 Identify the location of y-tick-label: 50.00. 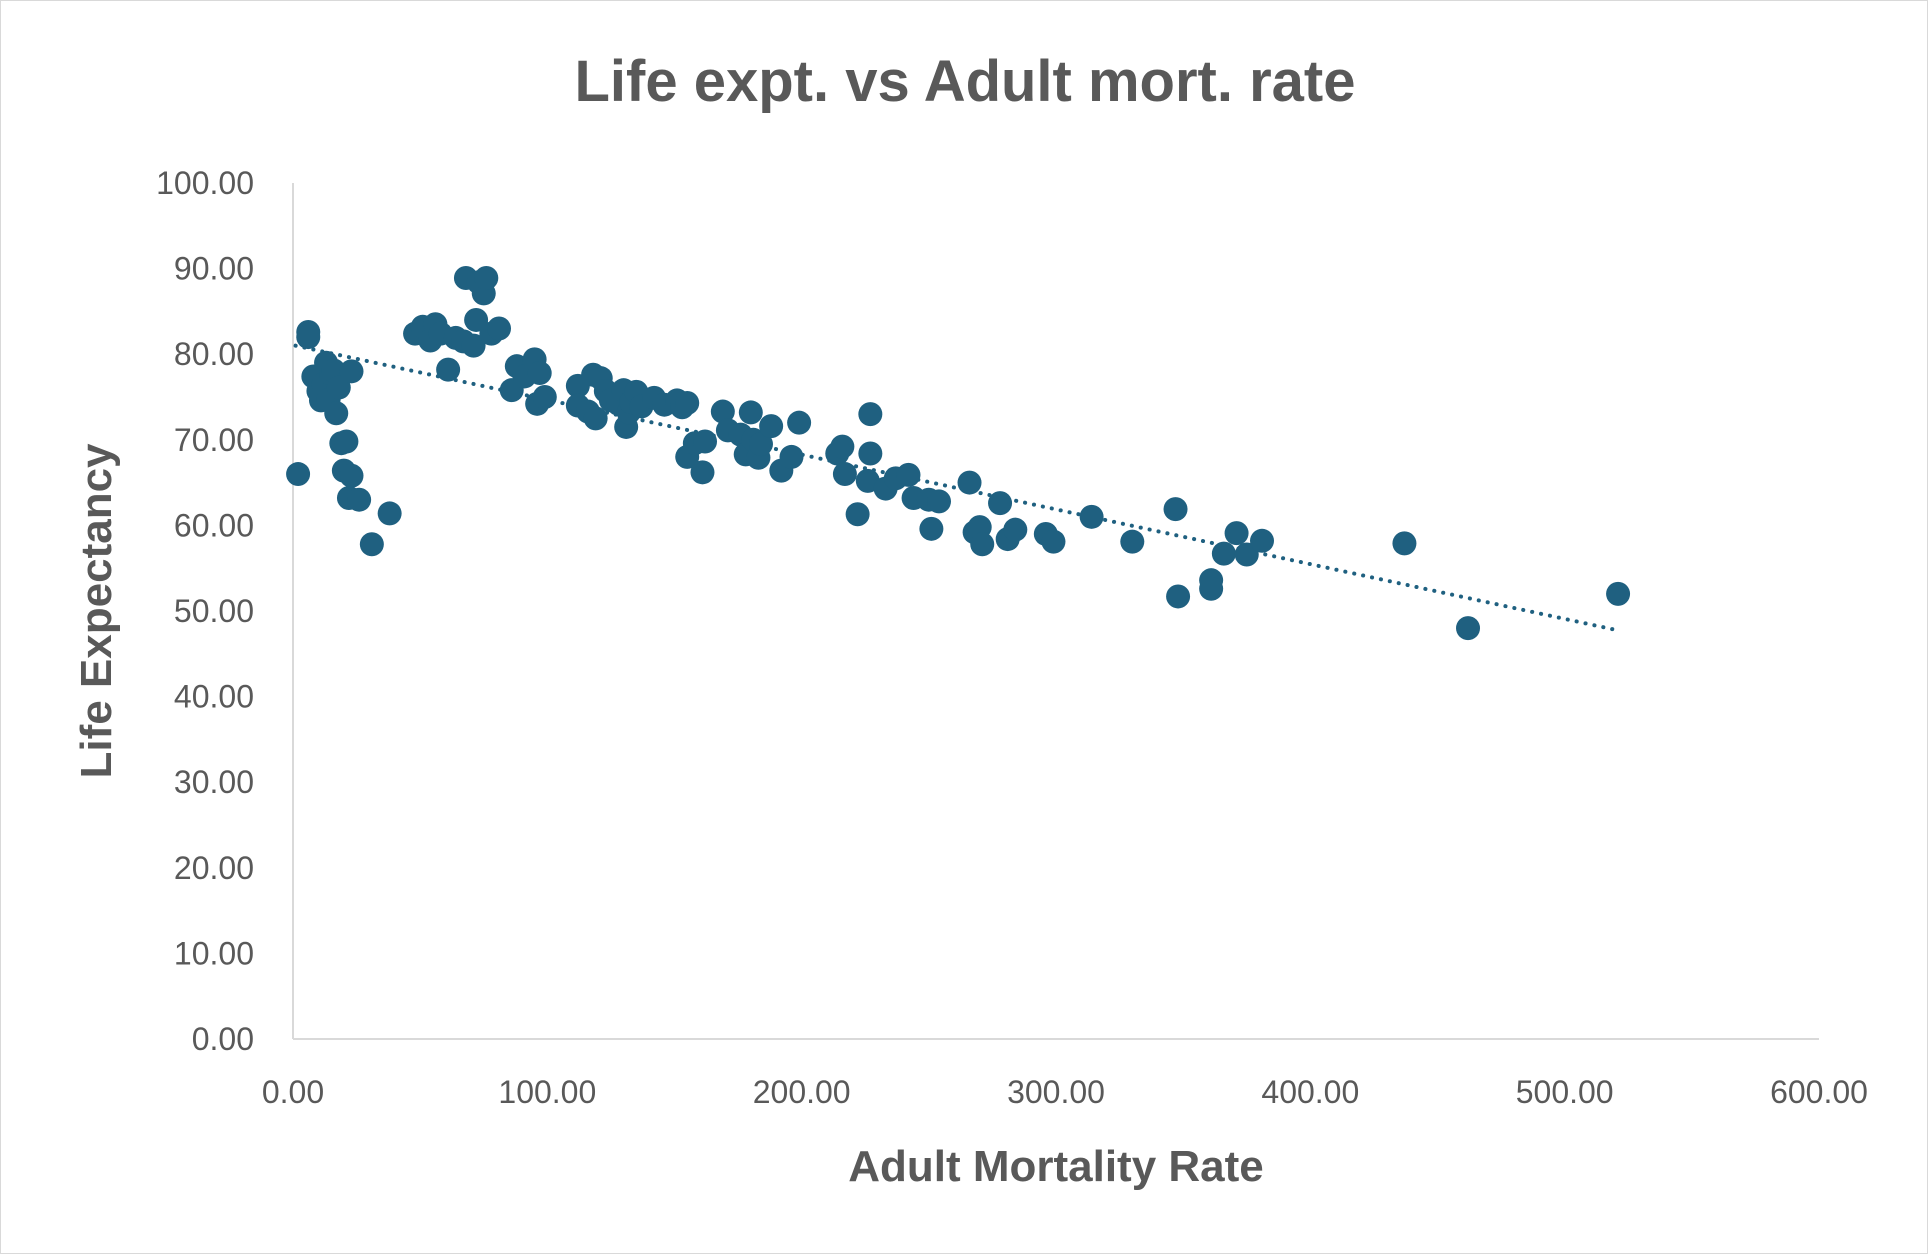
(214, 611).